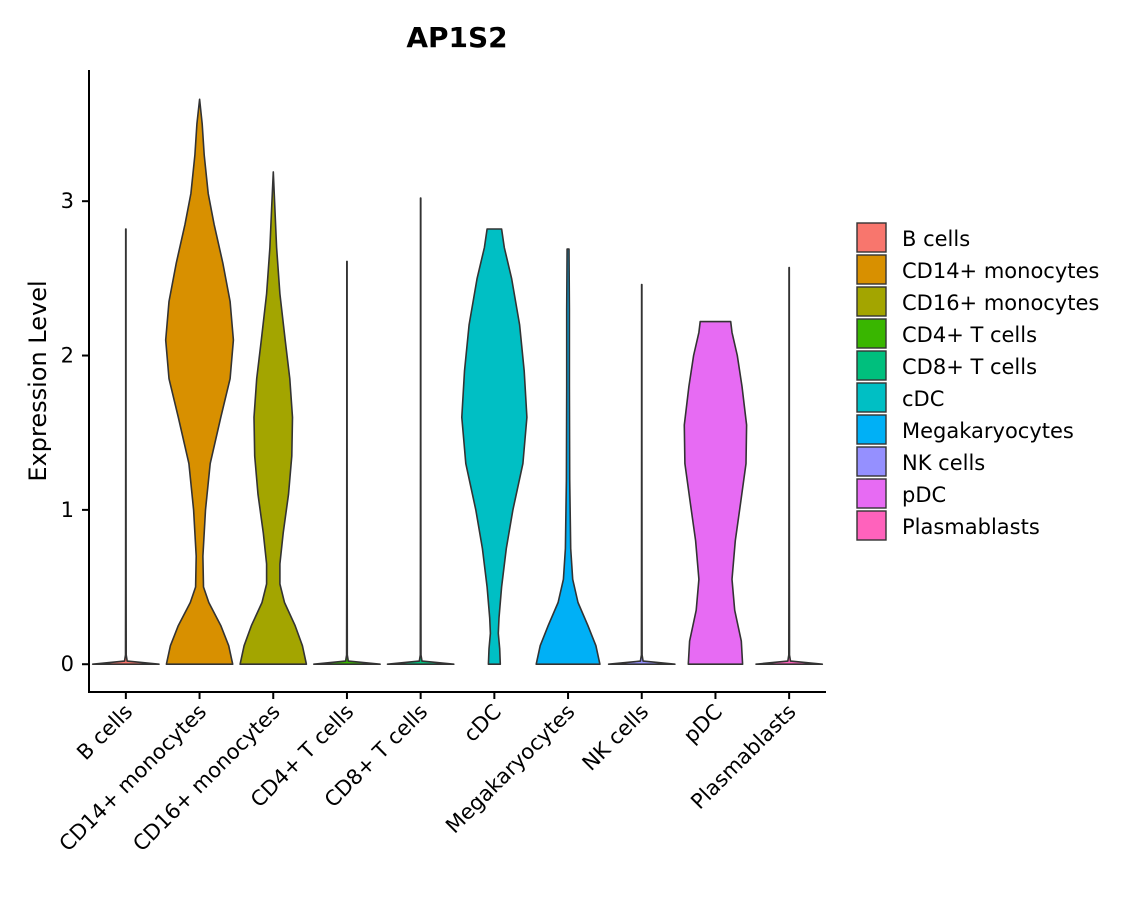 This screenshot has height=900, width=1140. What do you see at coordinates (871, 429) in the screenshot?
I see `legend-swatch-megakaryocytes` at bounding box center [871, 429].